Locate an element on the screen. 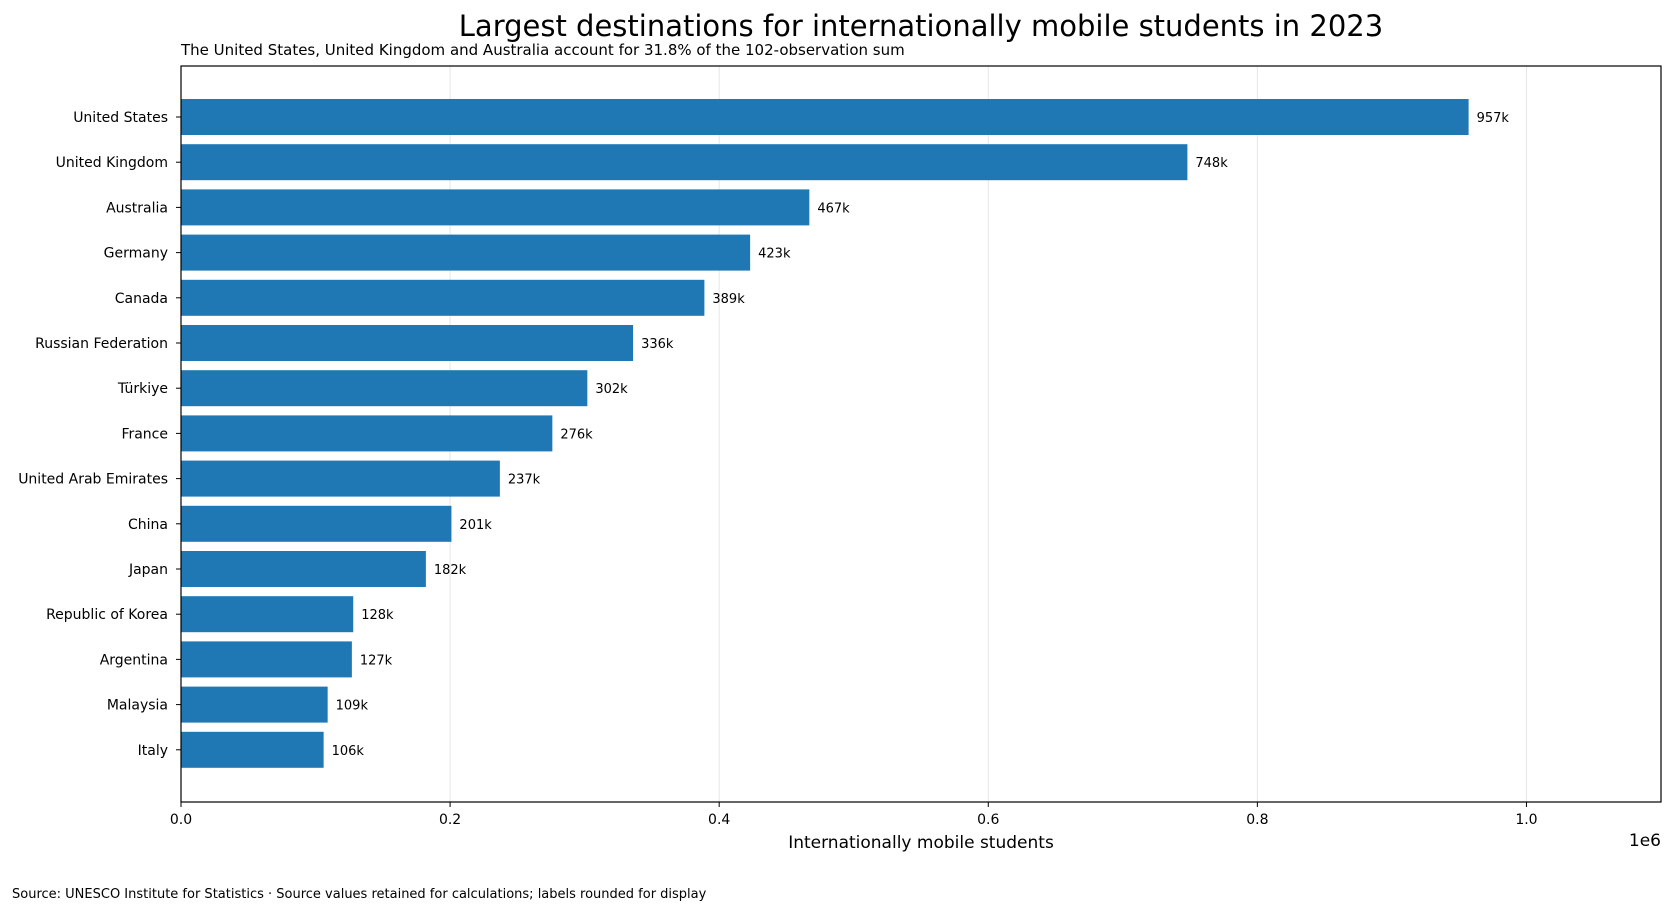 This screenshot has width=1669, height=911. bar-value-label-0: 957k is located at coordinates (1493, 118).